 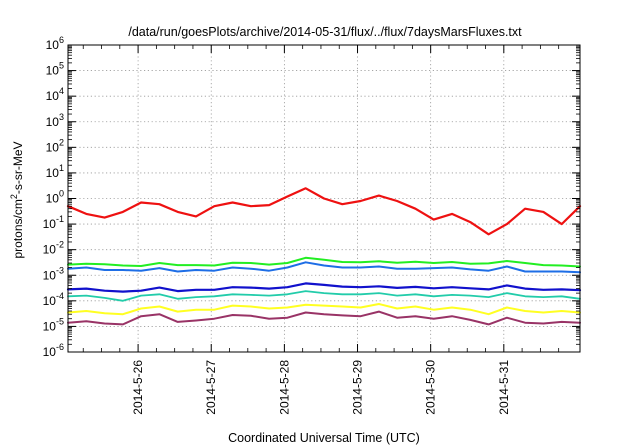 I want to click on y-tick-label: 10⁻⁶, so click(x=53, y=350).